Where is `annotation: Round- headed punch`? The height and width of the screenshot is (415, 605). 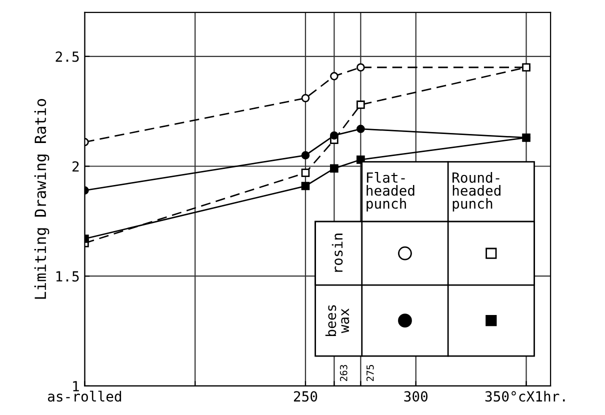
annotation: Round- headed punch is located at coordinates (476, 192).